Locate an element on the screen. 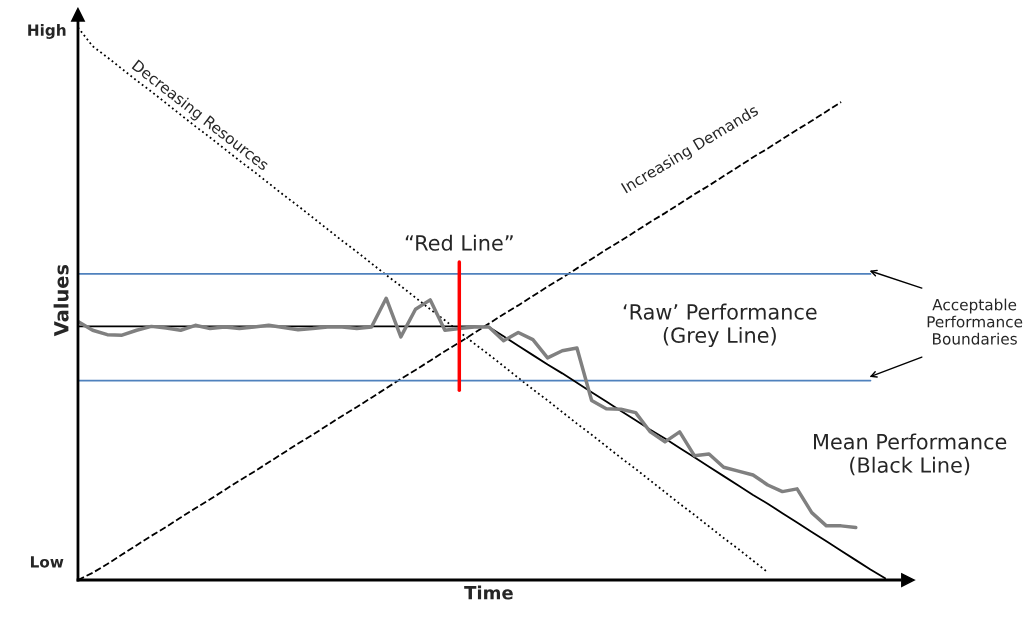 Image resolution: width=1026 pixels, height=624 pixels. x-axis-title: Time is located at coordinates (488, 592).